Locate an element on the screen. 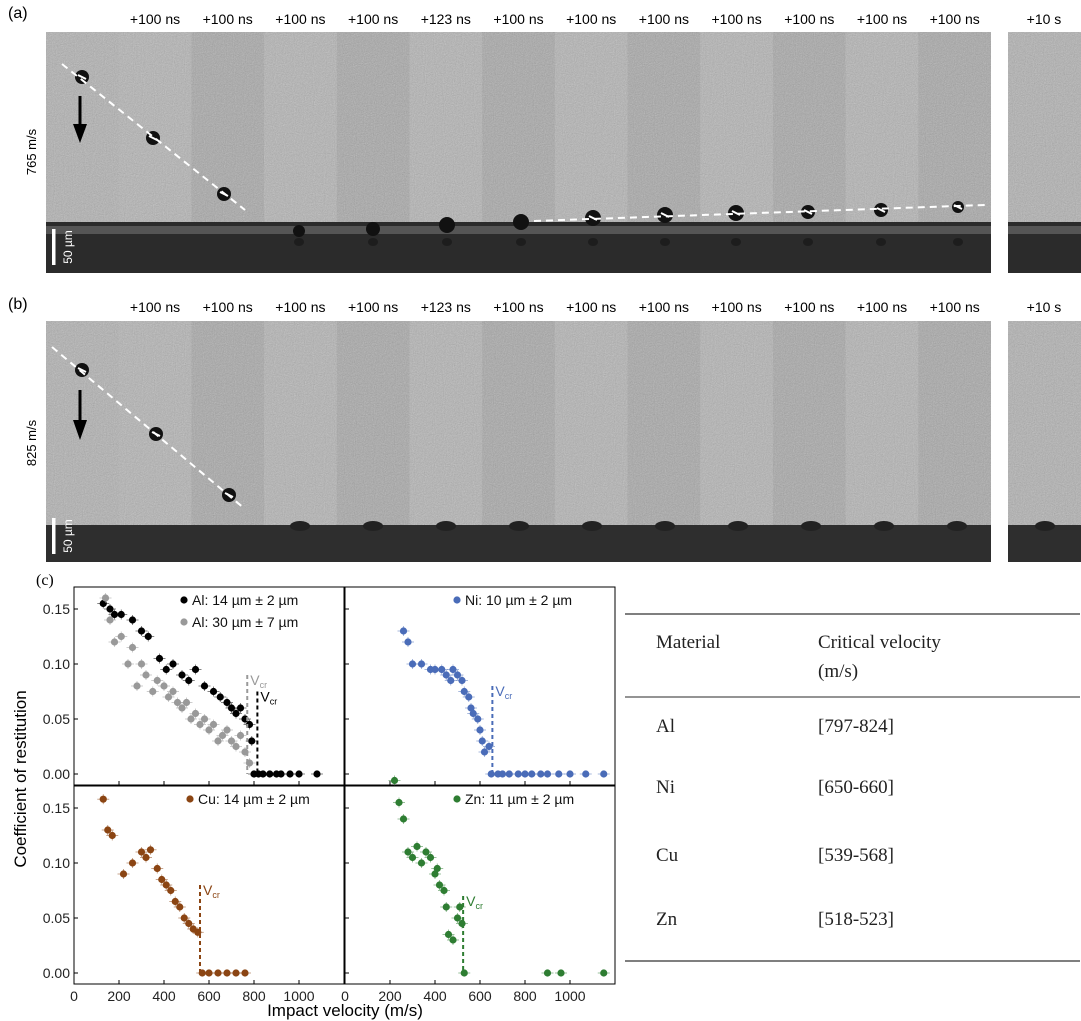 The image size is (1081, 1021). series-Al: 14 µm ± 2 µm is located at coordinates (210, 688).